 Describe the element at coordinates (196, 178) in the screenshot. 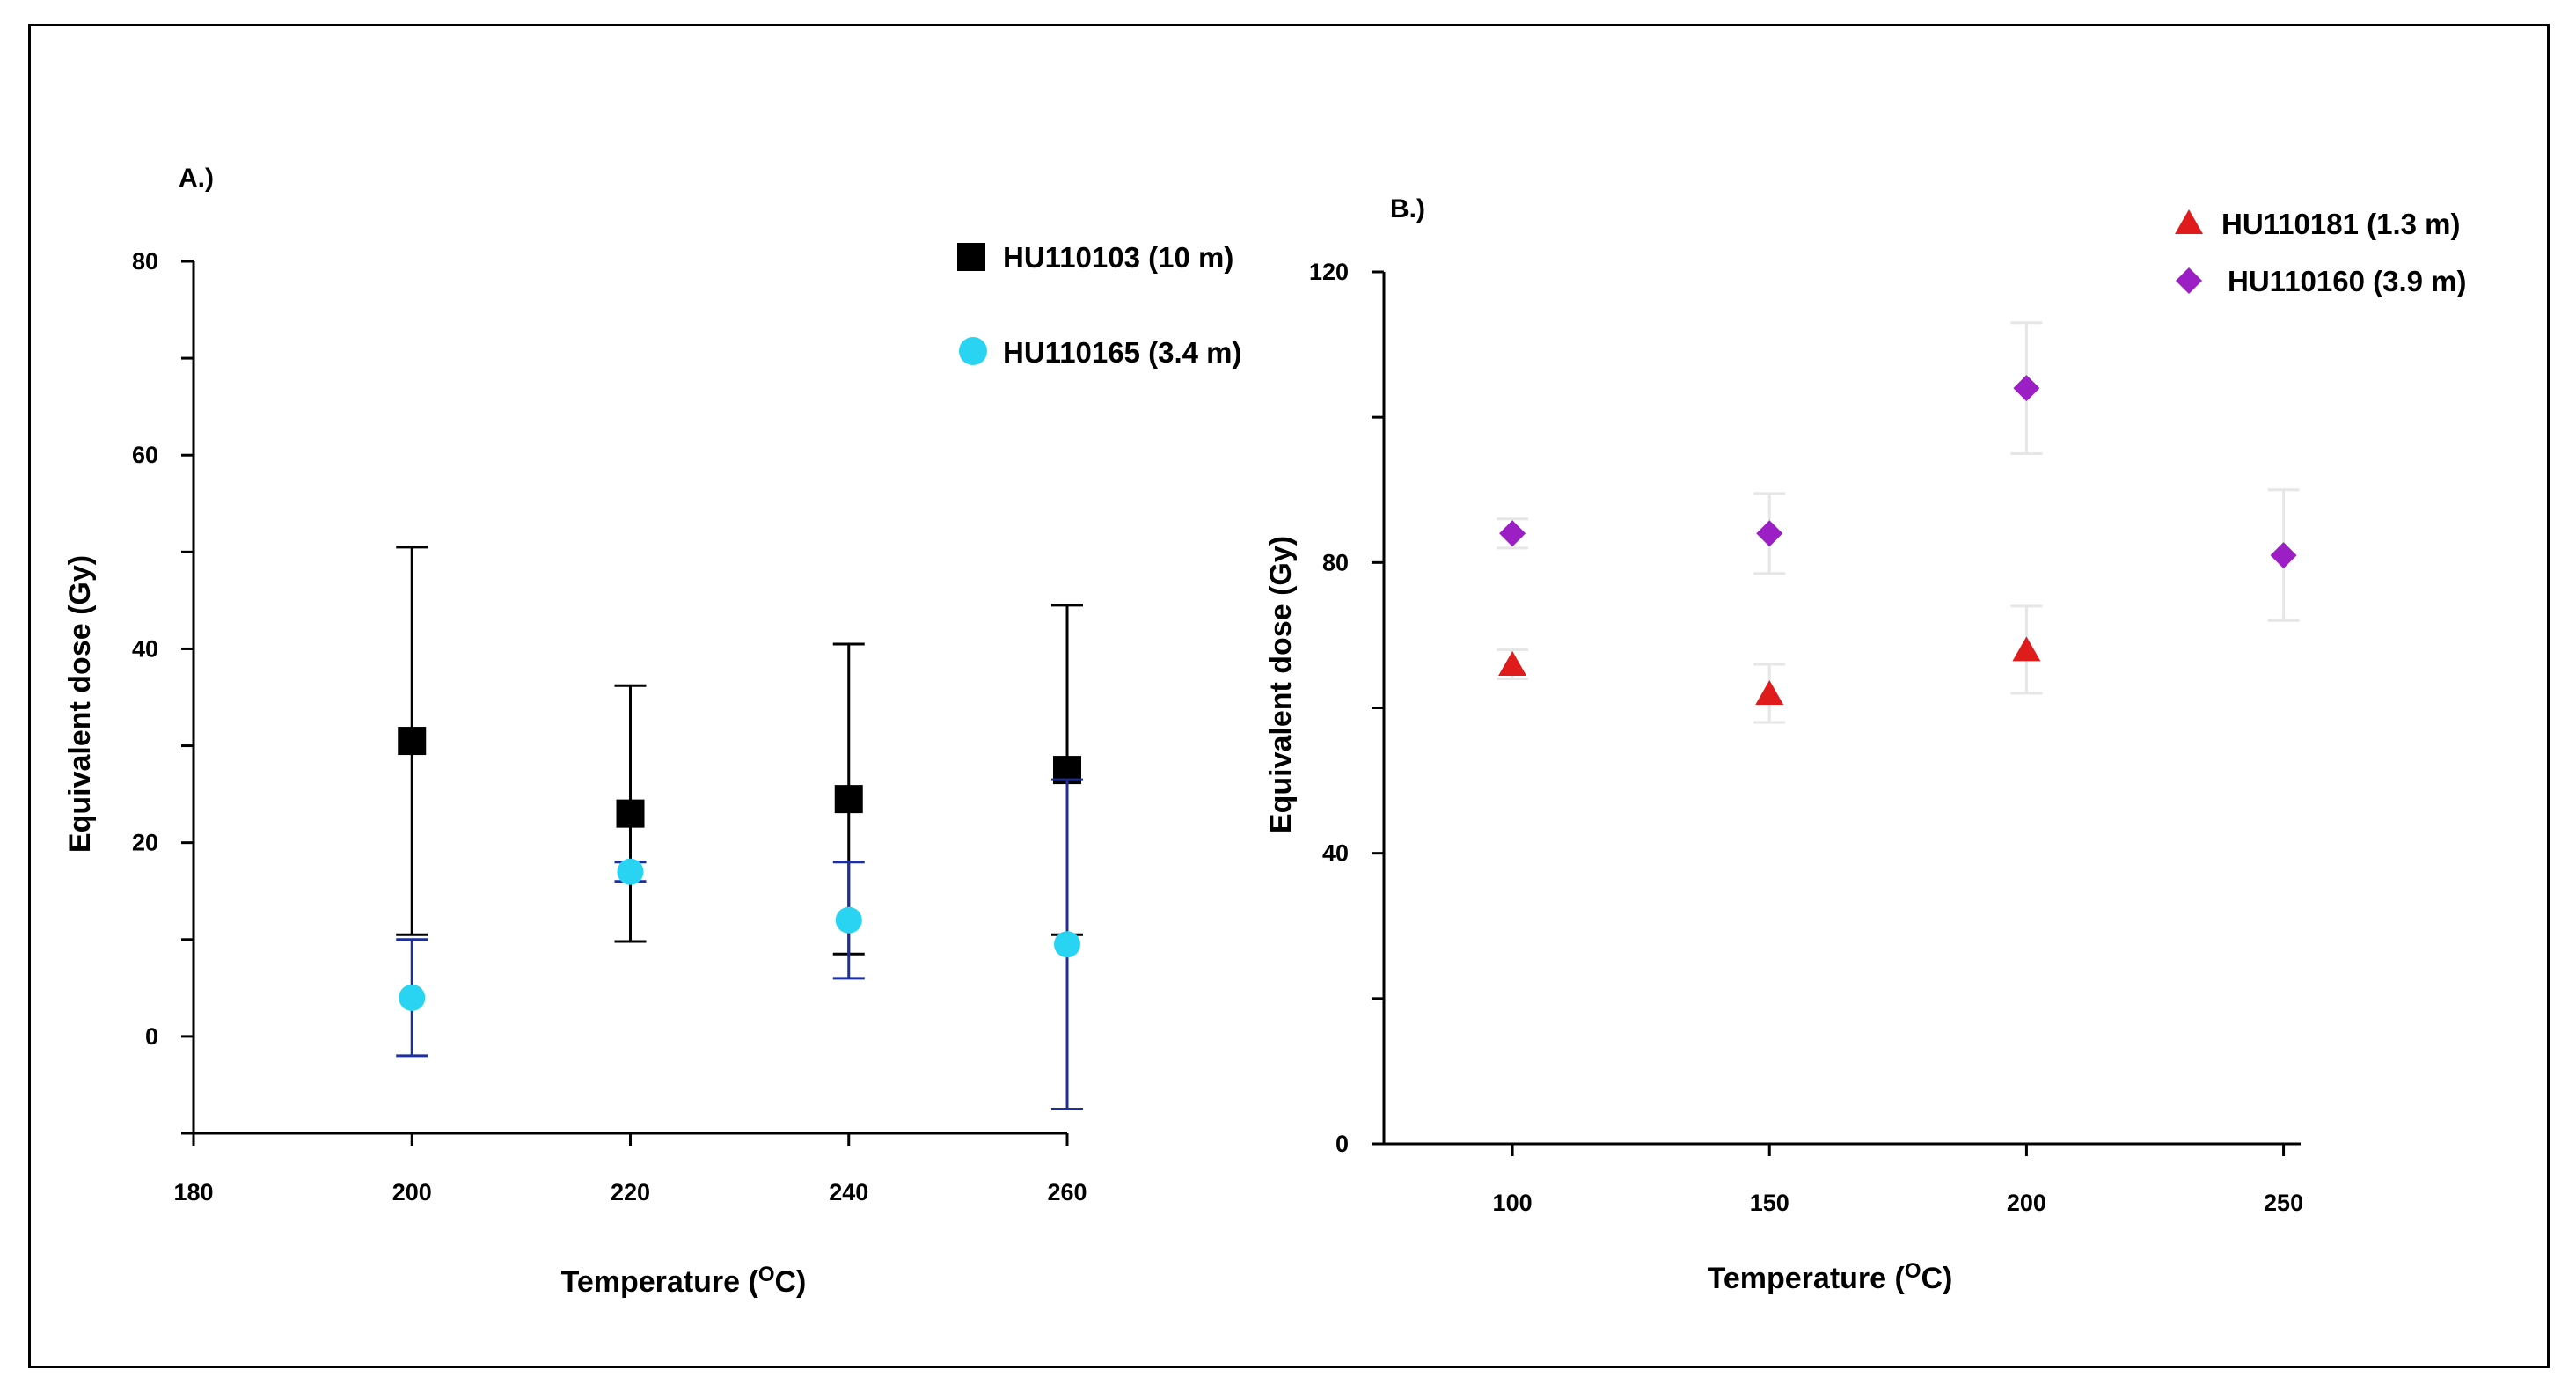

I see `panel-a-label: A.)` at that location.